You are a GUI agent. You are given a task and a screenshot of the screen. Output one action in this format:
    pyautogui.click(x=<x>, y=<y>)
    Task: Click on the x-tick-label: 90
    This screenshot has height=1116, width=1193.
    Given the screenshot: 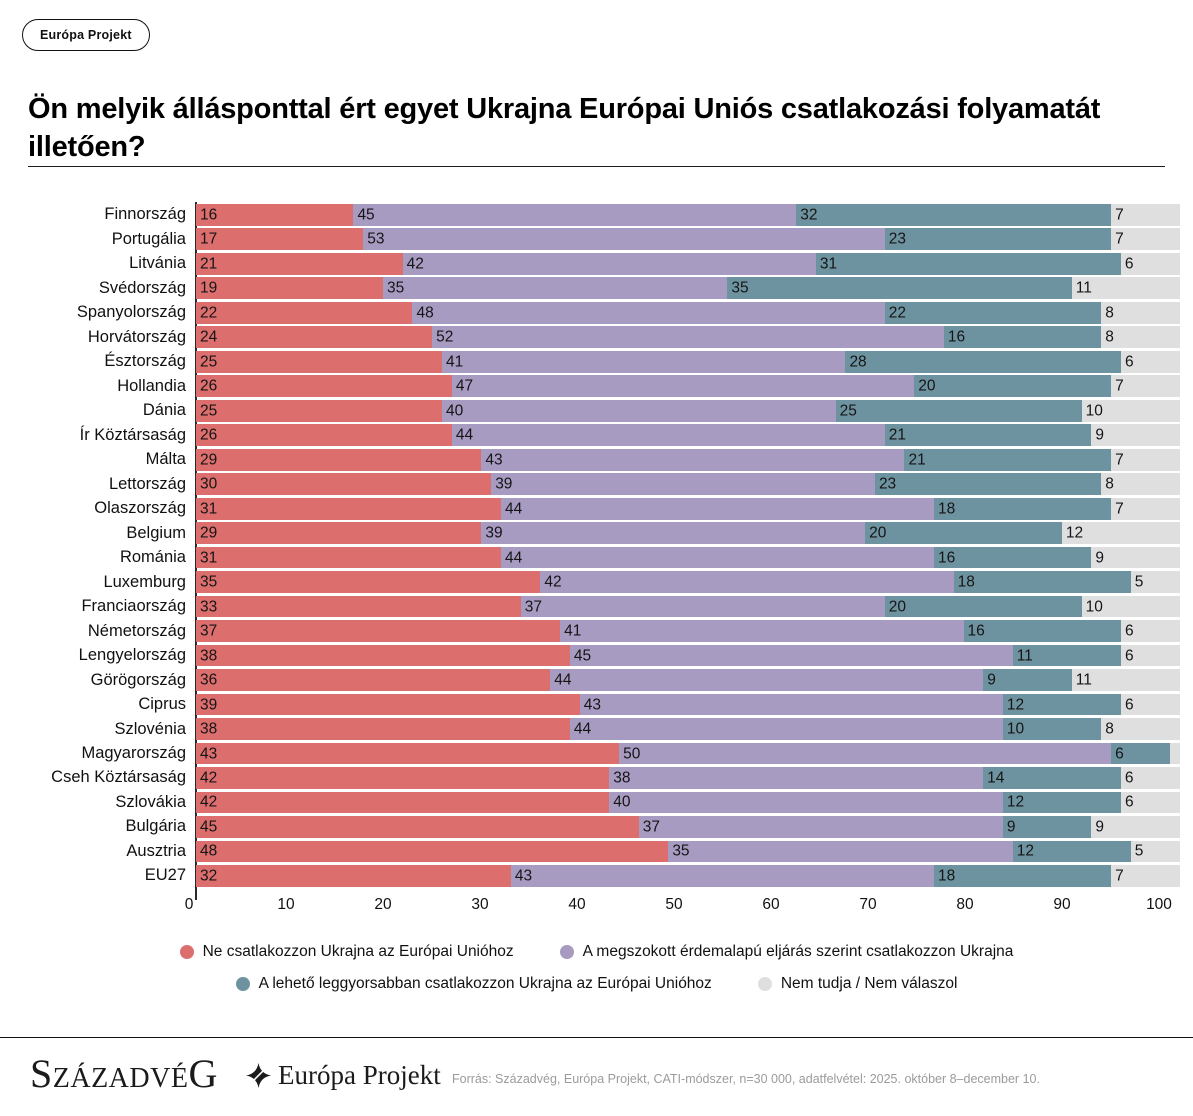 What is the action you would take?
    pyautogui.click(x=1062, y=904)
    